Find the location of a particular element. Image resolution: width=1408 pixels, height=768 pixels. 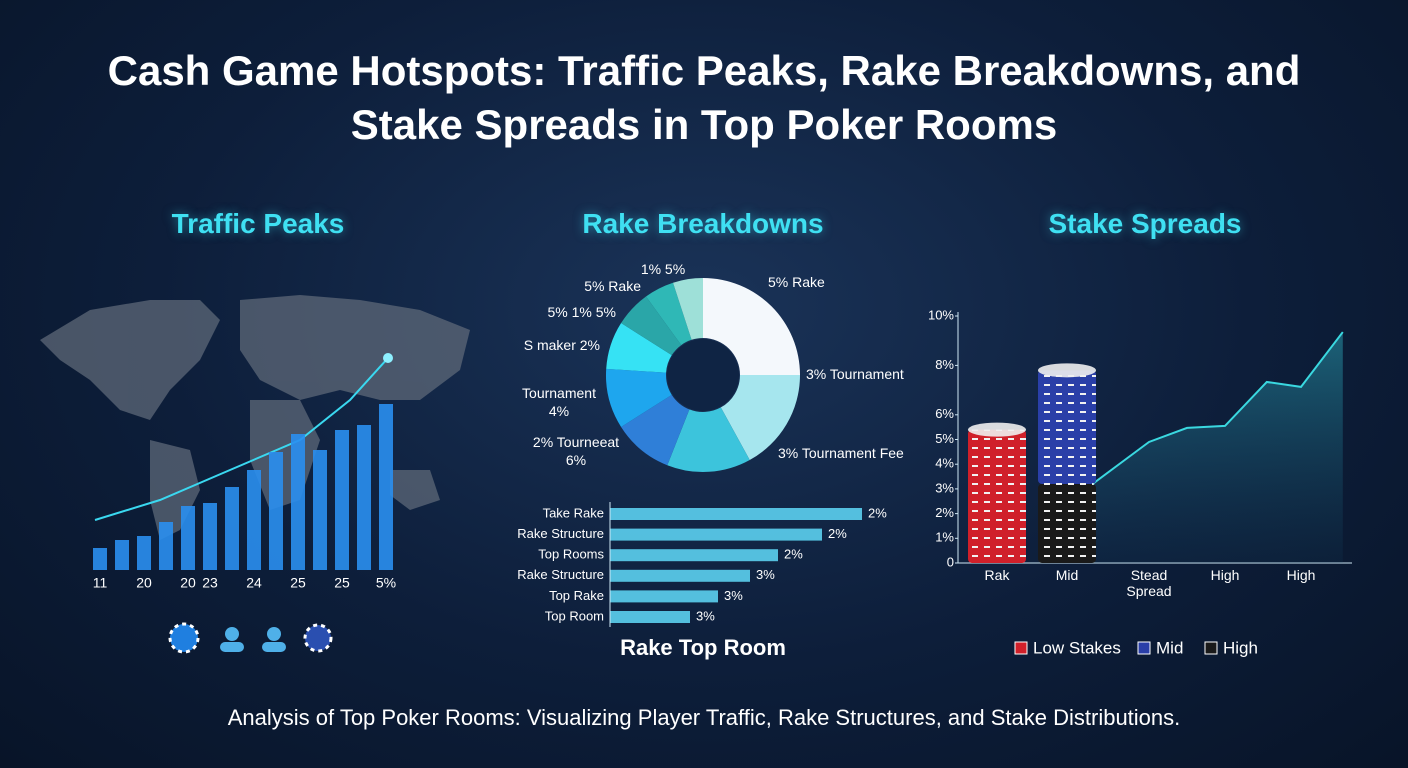

slice-label: 1% 5% is located at coordinates (663, 269).